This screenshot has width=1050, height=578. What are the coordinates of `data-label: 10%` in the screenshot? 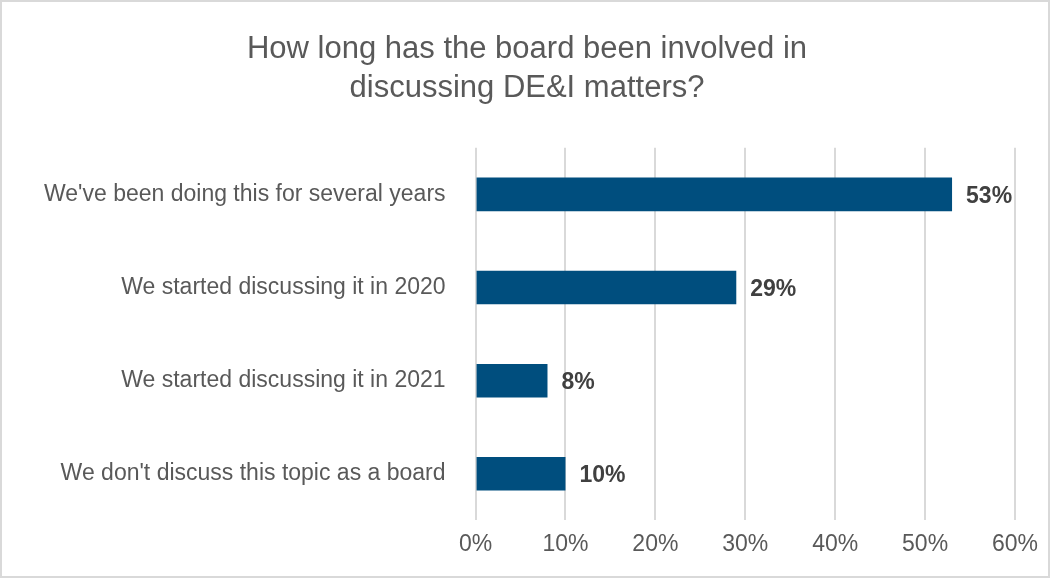 It's located at (602, 474).